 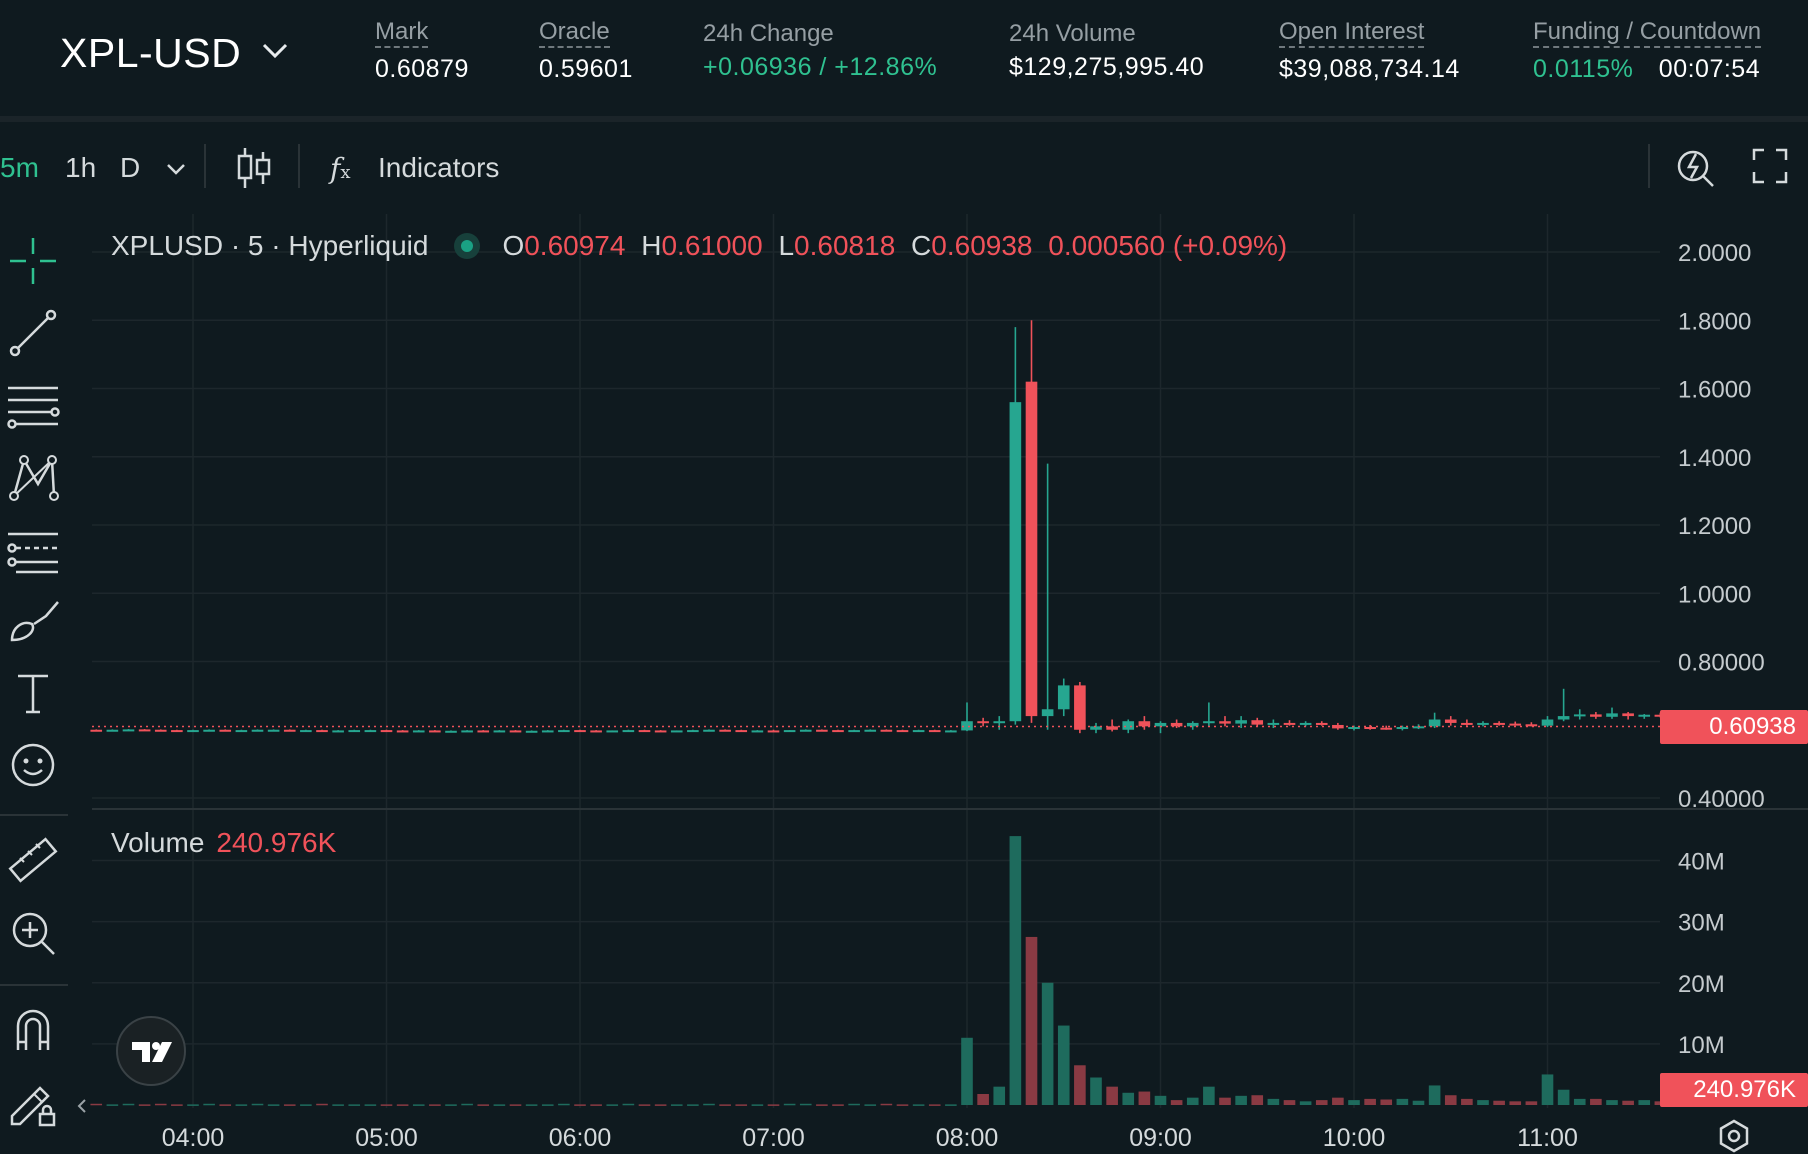 I want to click on stat-value: $39,088,734.14, so click(x=1369, y=69).